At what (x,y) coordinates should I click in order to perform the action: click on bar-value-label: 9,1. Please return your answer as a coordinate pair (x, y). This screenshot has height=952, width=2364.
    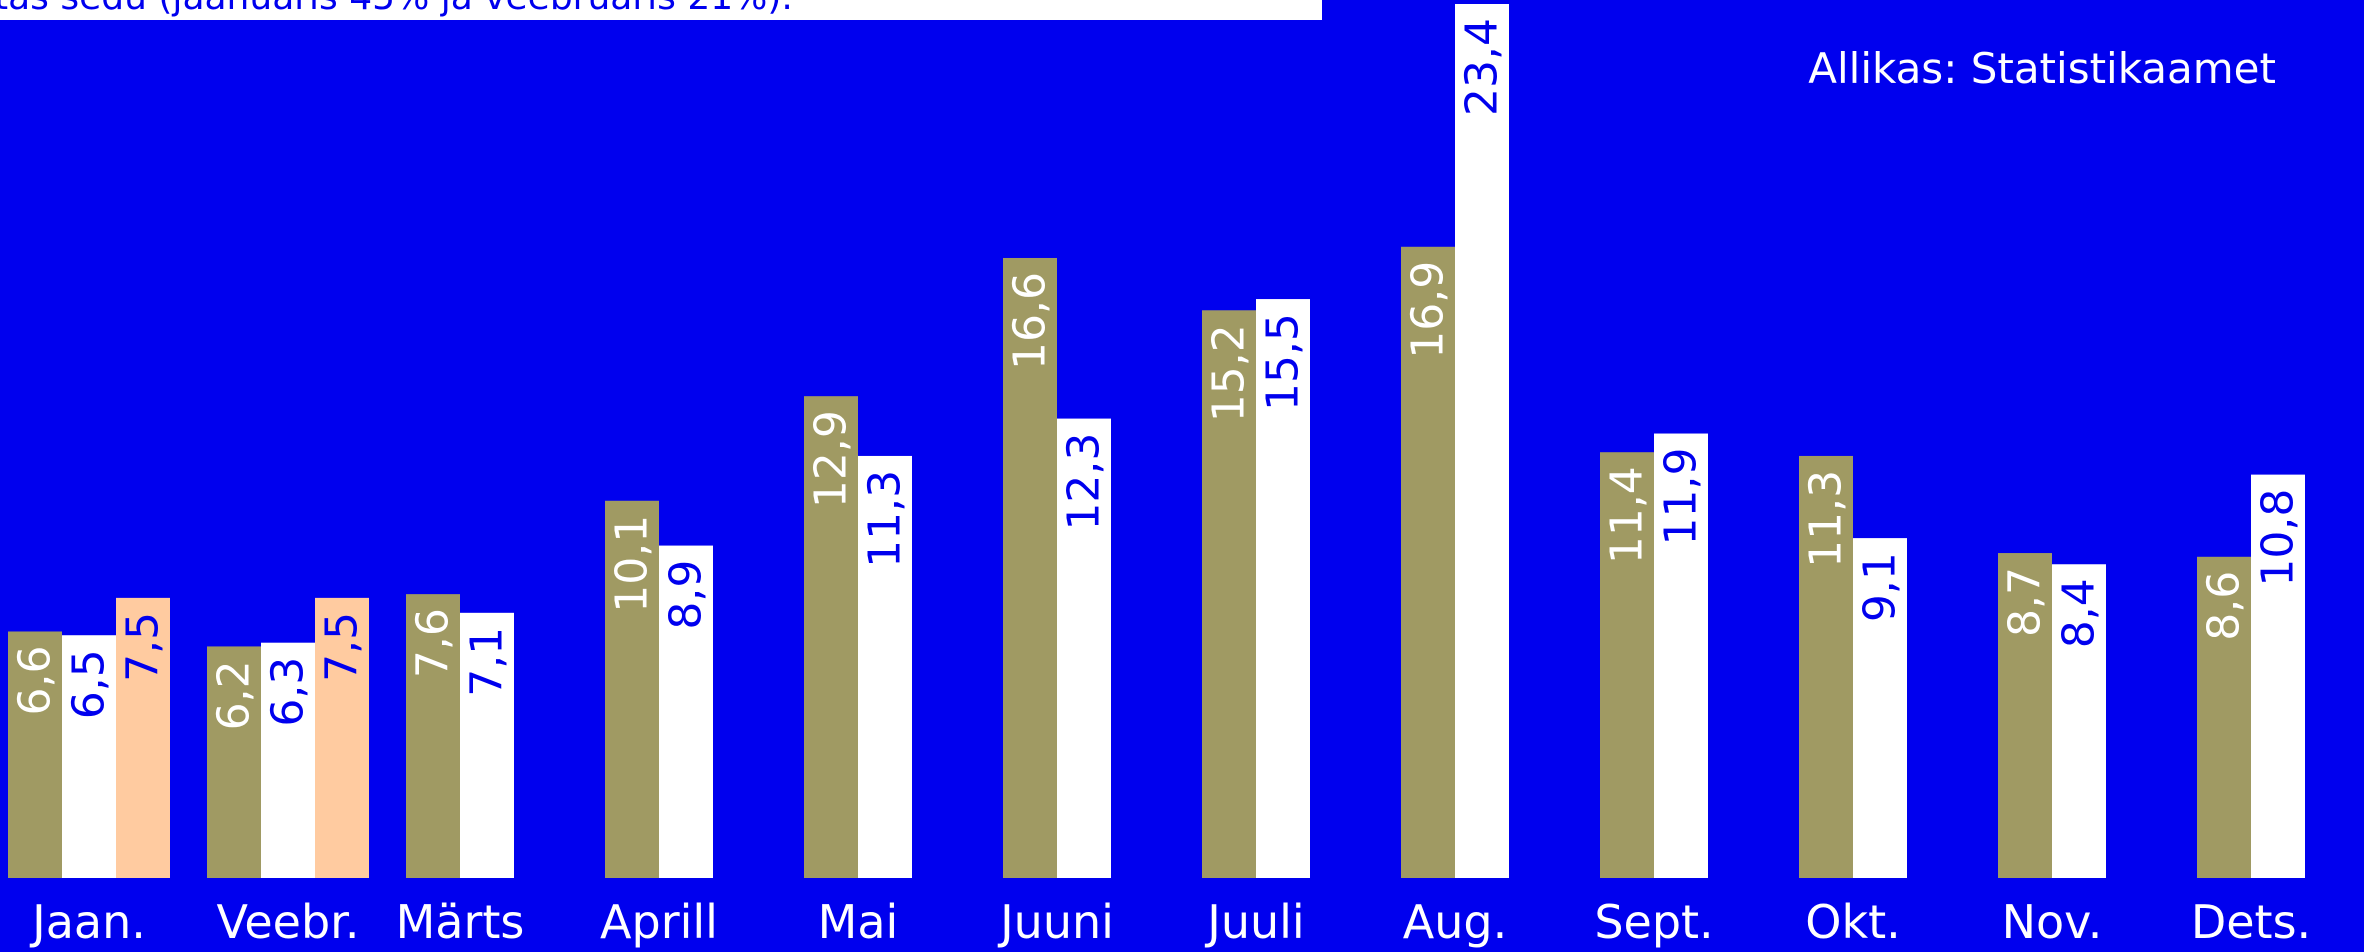
    Looking at the image, I should click on (1880, 587).